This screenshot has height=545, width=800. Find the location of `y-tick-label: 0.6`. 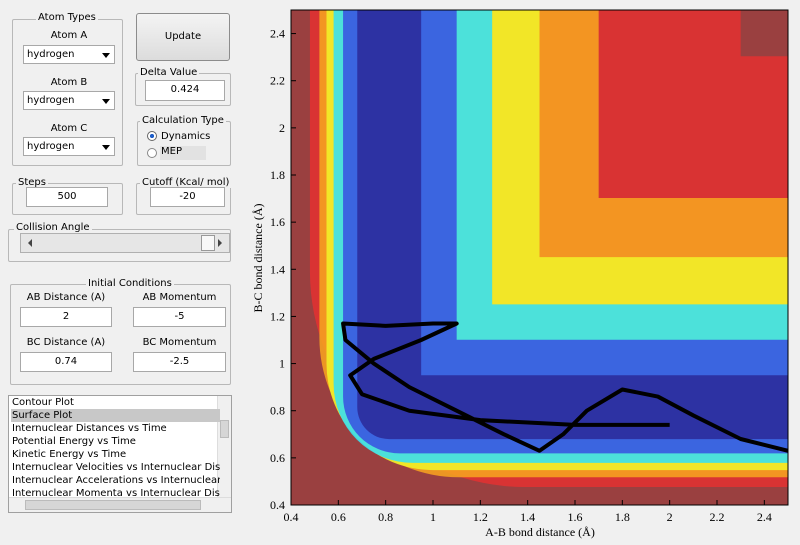

y-tick-label: 0.6 is located at coordinates (277, 458).